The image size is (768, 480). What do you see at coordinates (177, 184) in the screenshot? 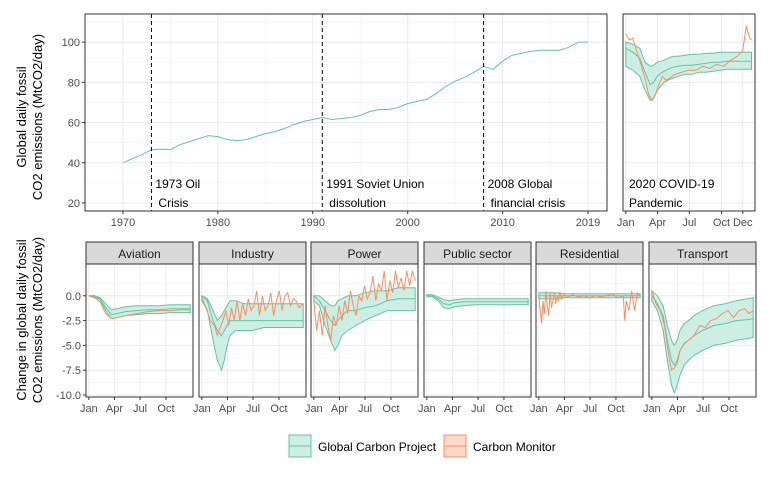
I see `event-label: 1973 Oil` at bounding box center [177, 184].